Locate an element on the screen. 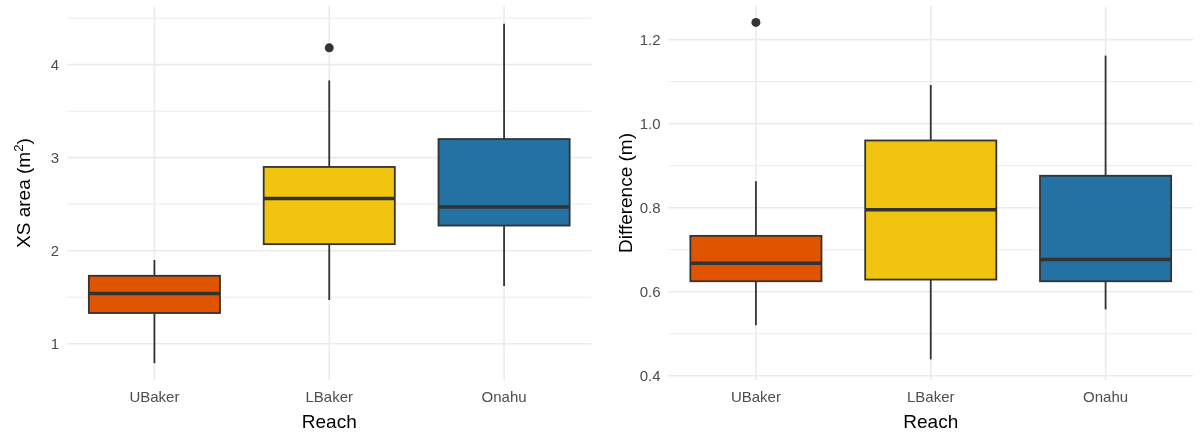 The width and height of the screenshot is (1203, 435). y-axis-title: Difference (m) is located at coordinates (625, 193).